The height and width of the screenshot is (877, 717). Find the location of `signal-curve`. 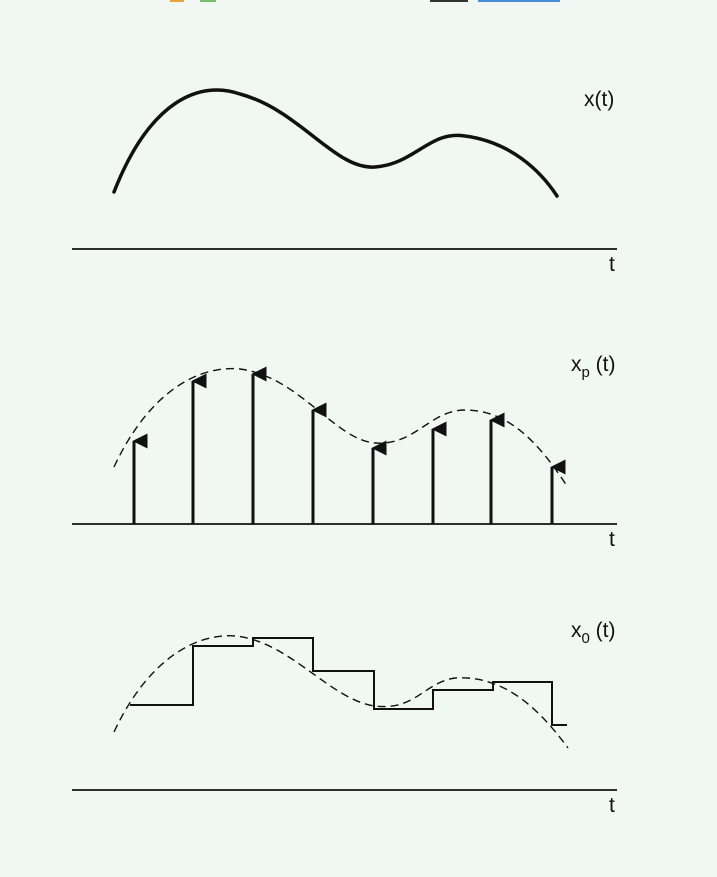

signal-curve is located at coordinates (335, 143).